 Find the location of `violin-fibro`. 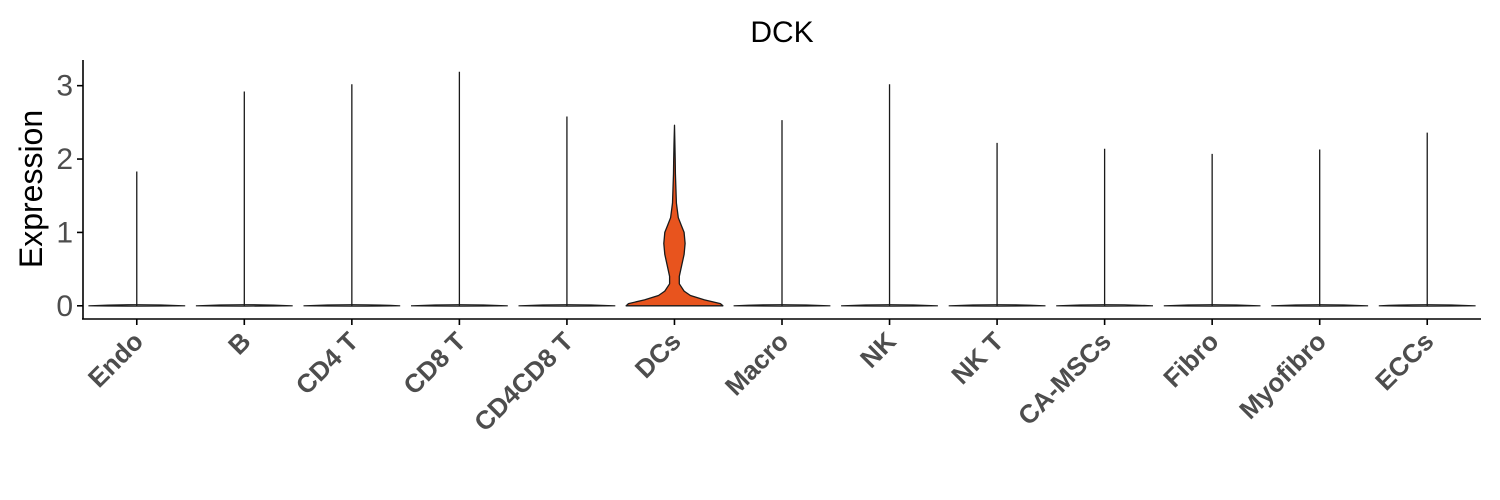

violin-fibro is located at coordinates (1212, 230).